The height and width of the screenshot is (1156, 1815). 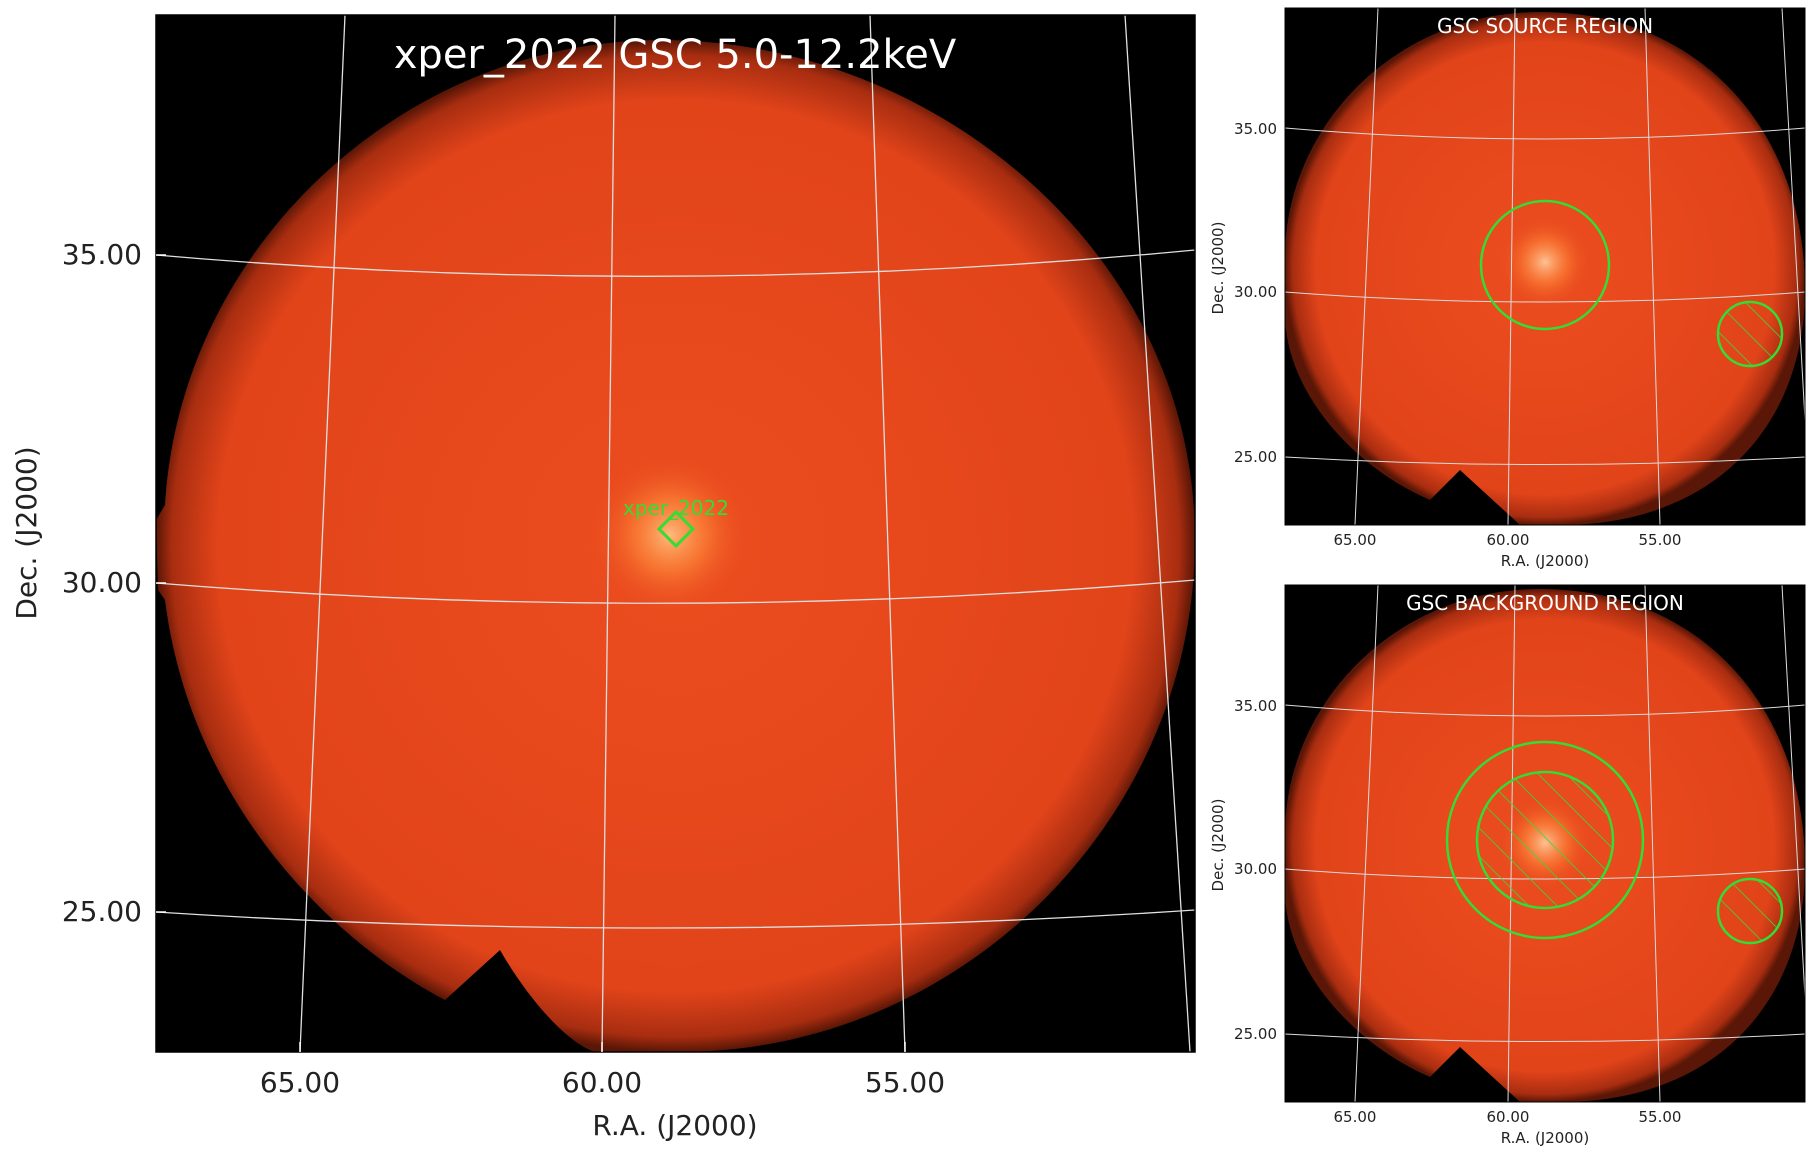 What do you see at coordinates (676, 508) in the screenshot?
I see `main-source-label: xper_2022` at bounding box center [676, 508].